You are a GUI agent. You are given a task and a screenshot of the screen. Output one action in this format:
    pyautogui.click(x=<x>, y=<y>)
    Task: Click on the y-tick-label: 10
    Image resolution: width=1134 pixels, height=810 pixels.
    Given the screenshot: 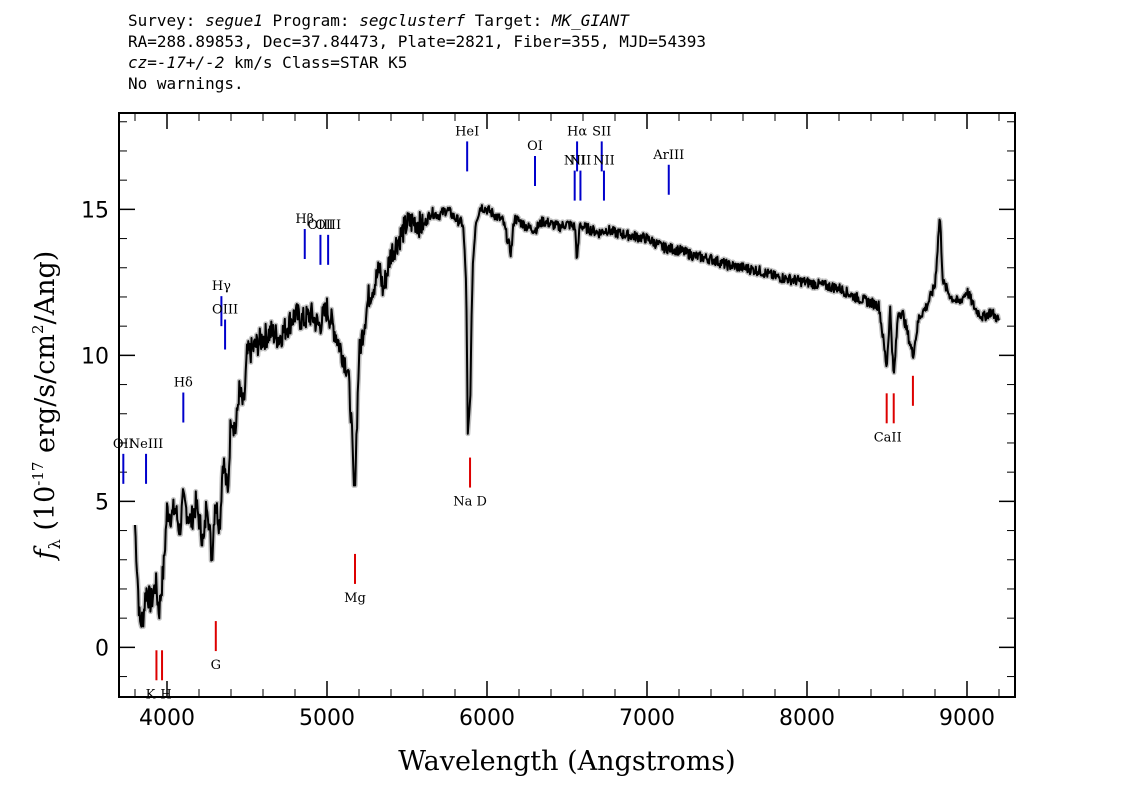 What is the action you would take?
    pyautogui.click(x=95, y=356)
    